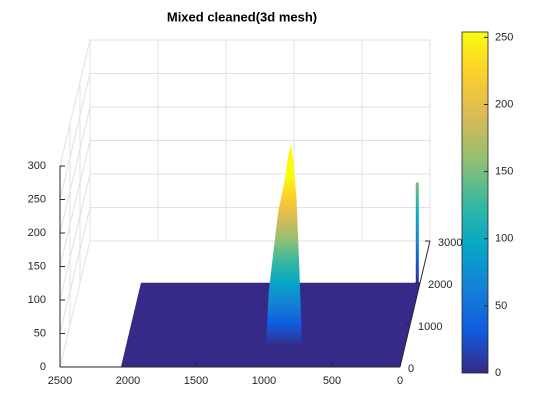 Image resolution: width=560 pixels, height=420 pixels. Describe the element at coordinates (128, 381) in the screenshot. I see `x-tick-label: 2000` at that location.